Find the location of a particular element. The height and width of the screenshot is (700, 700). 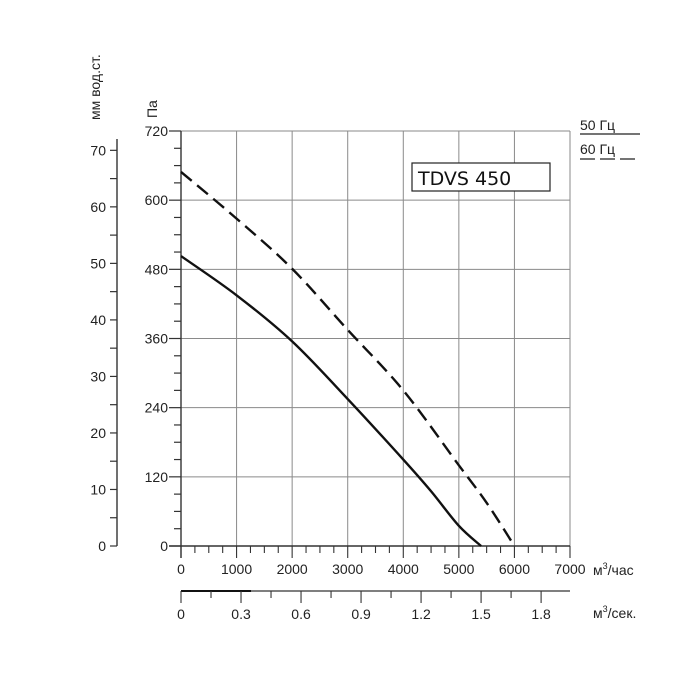

x-axis-secondary-tick-label: 1.2 is located at coordinates (421, 614).